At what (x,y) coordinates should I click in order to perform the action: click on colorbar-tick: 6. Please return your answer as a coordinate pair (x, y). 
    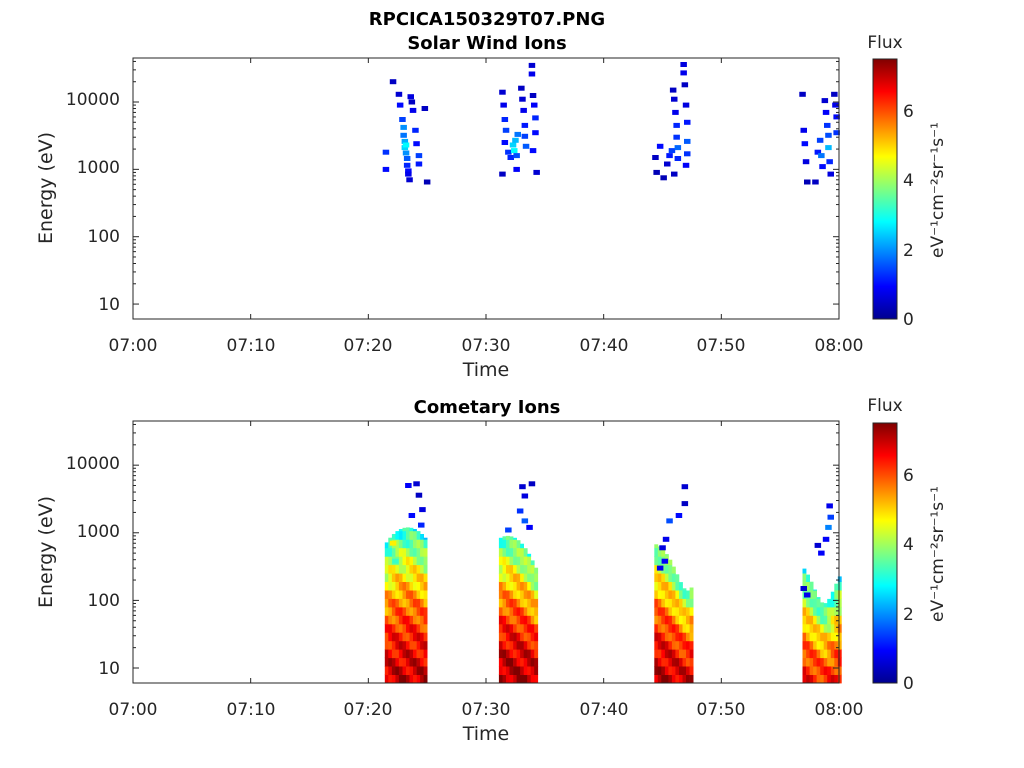
    Looking at the image, I should click on (908, 112).